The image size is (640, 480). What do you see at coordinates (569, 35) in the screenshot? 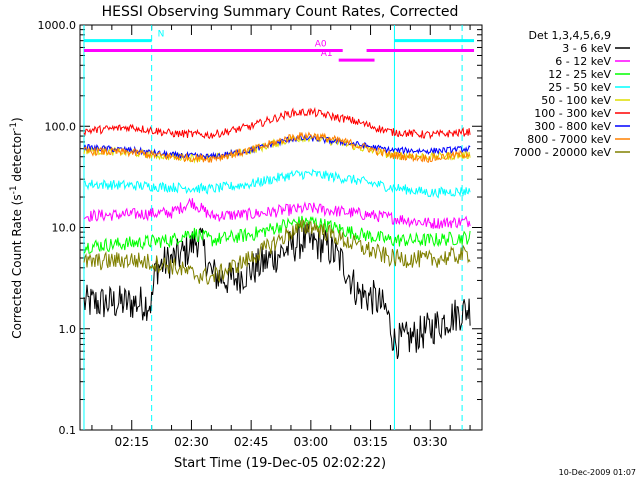
I see `legend-title: Det 1,3,4,5,6,9` at bounding box center [569, 35].